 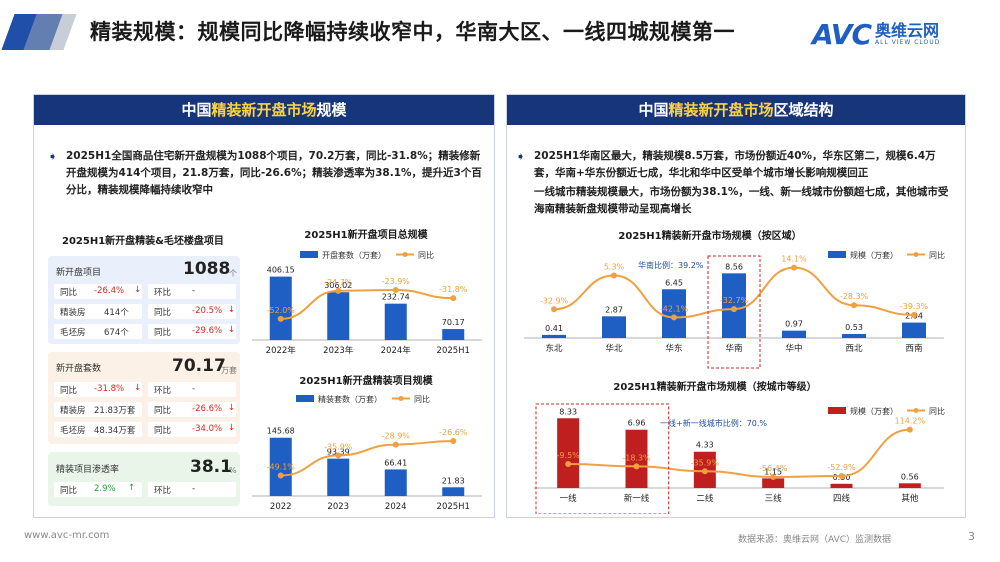 What do you see at coordinates (67, 535) in the screenshot?
I see `footer-website: www.avc-mr.com` at bounding box center [67, 535].